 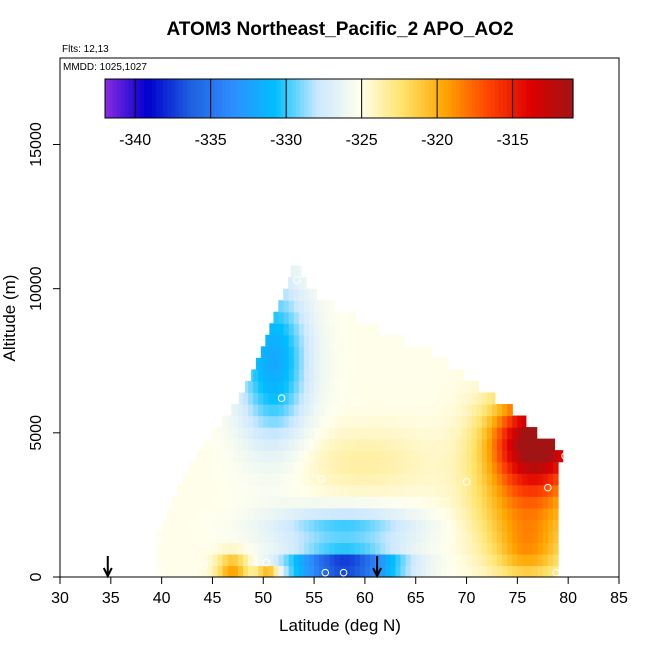 I want to click on date-annotation: MMDD: 1025,1027, so click(x=105, y=67).